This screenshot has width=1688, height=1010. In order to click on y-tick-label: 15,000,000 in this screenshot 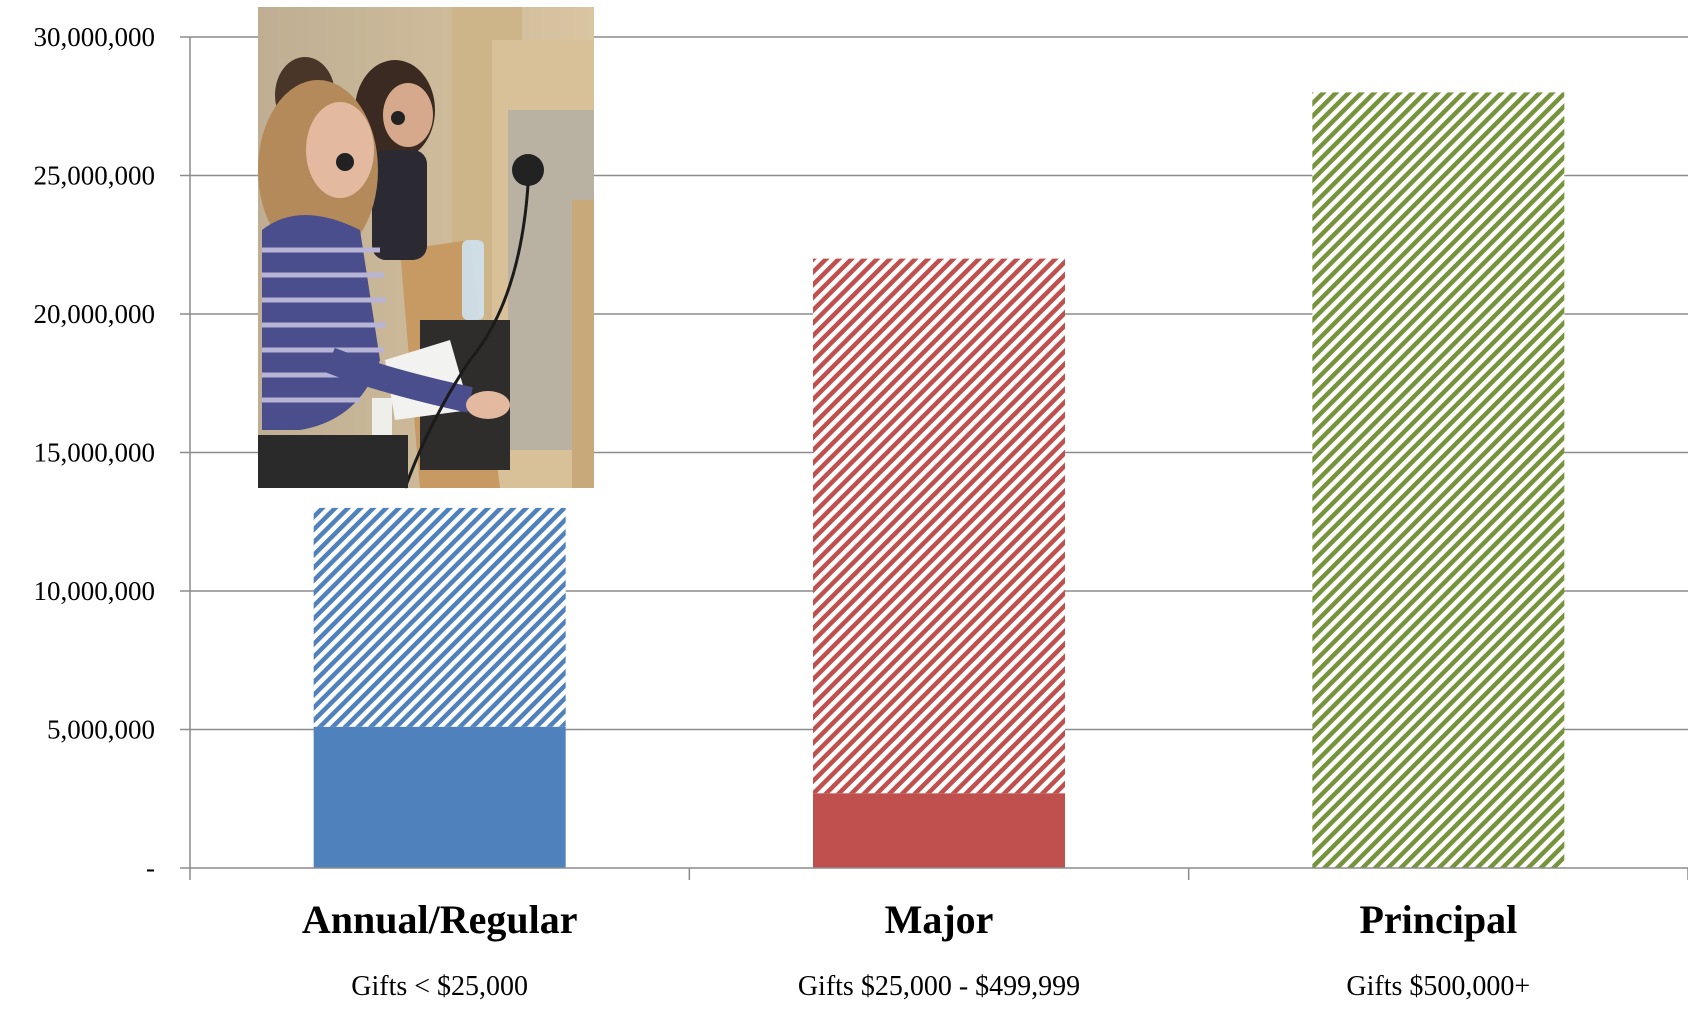, I will do `click(95, 453)`.